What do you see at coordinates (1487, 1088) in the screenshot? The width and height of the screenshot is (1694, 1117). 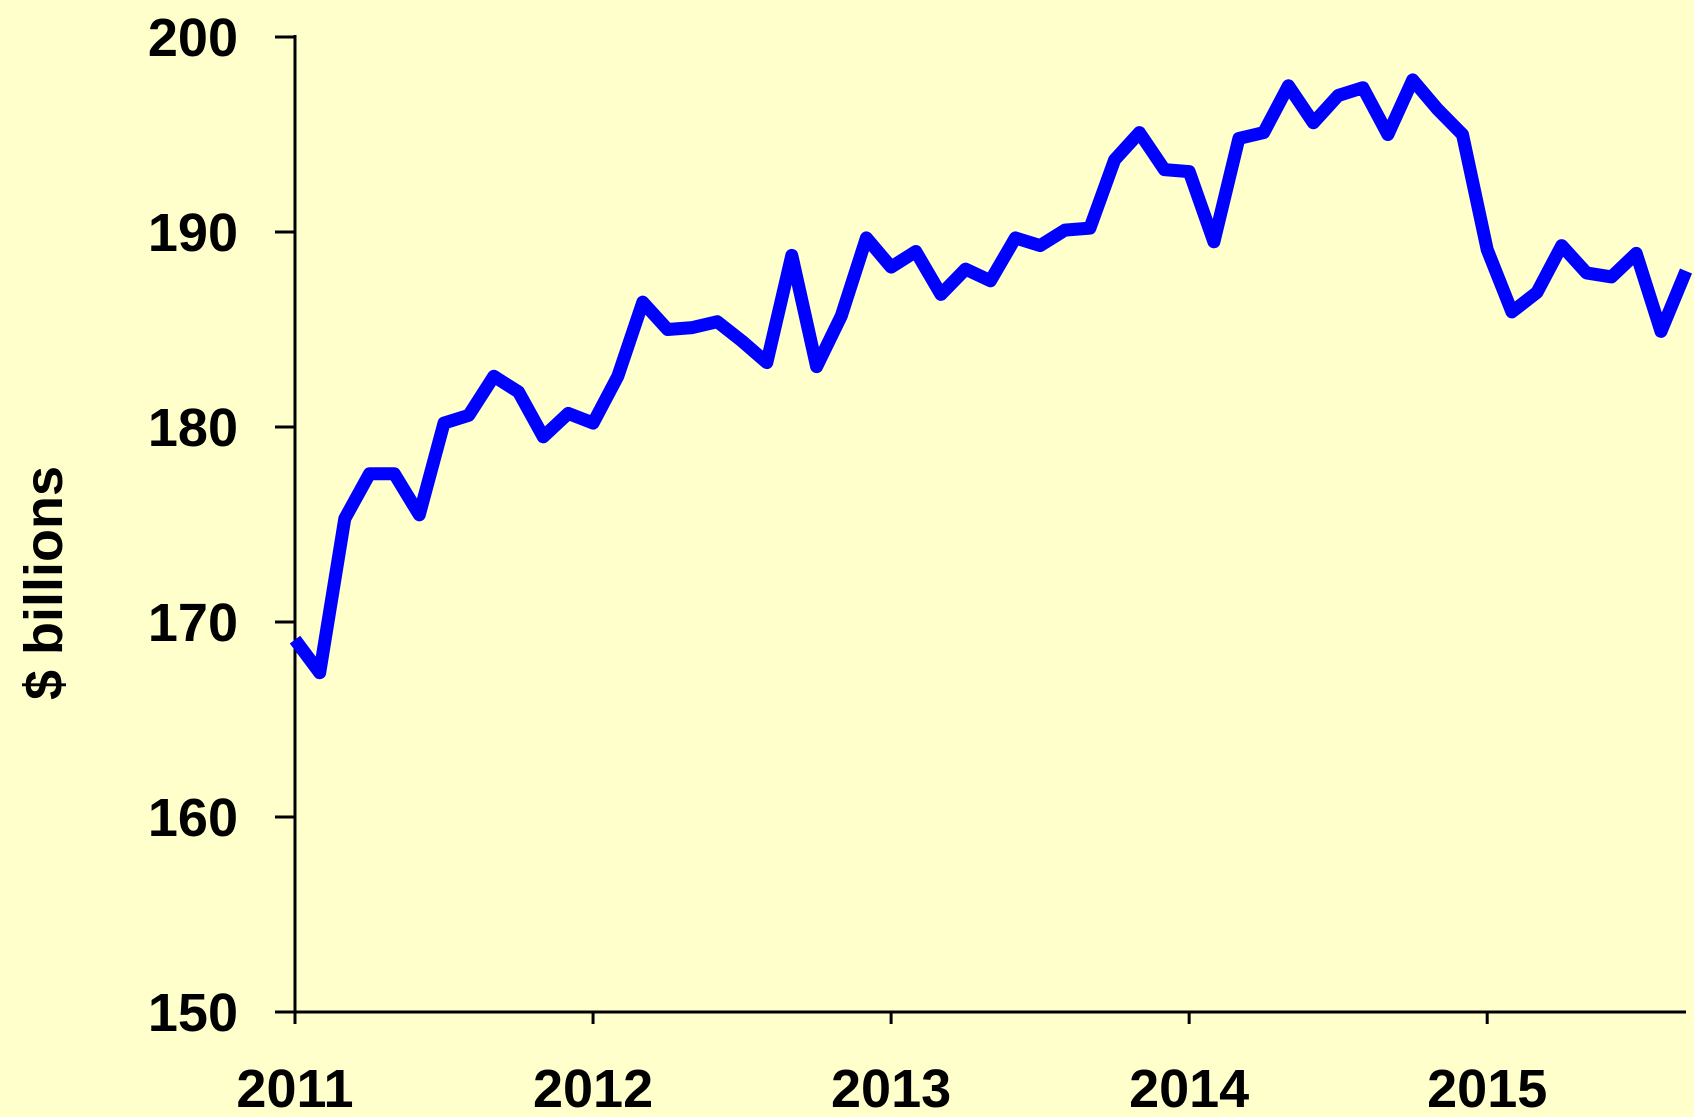 I see `x-tick-label: 2015` at bounding box center [1487, 1088].